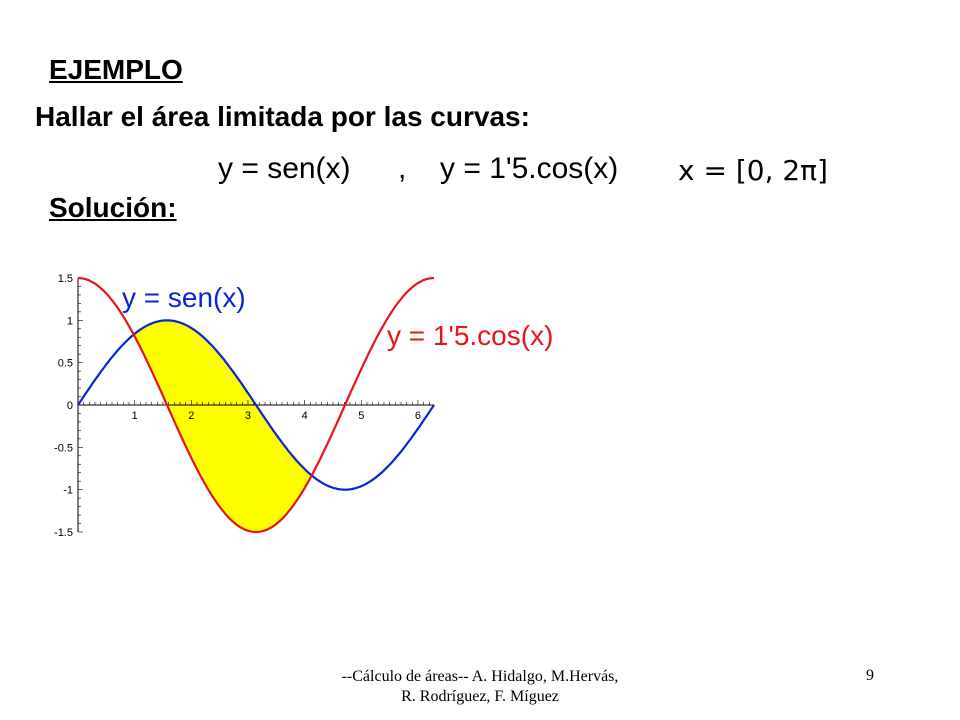  Describe the element at coordinates (870, 675) in the screenshot. I see `page-number: 9` at that location.